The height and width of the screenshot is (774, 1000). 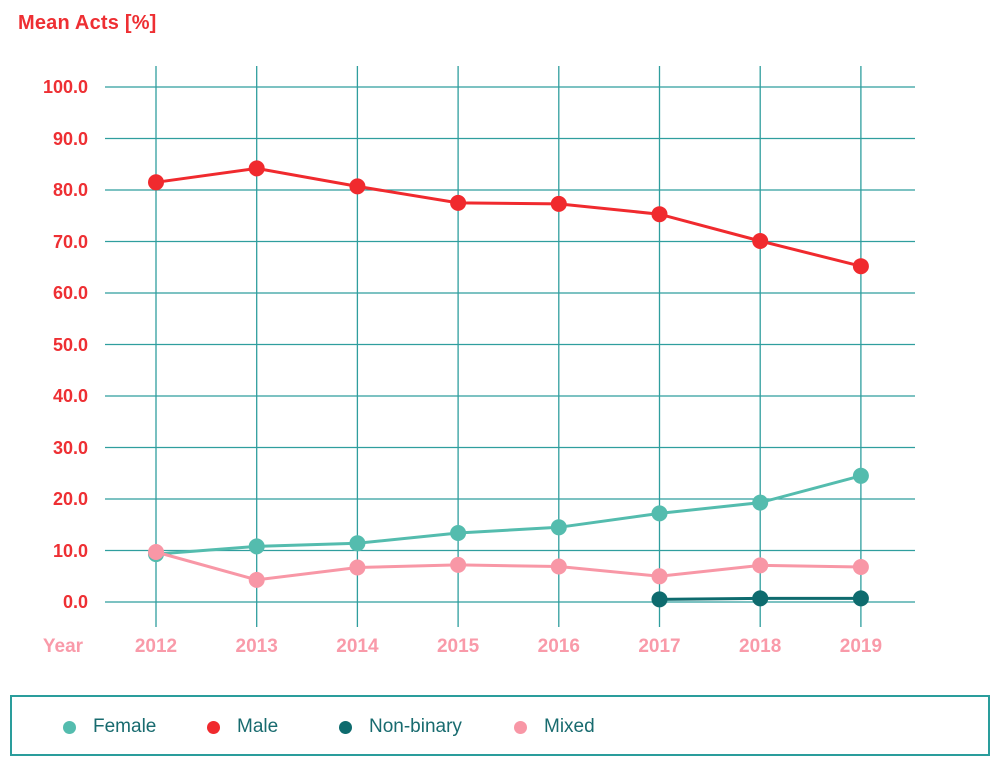 What do you see at coordinates (156, 646) in the screenshot?
I see `x-tick-label: 2012` at bounding box center [156, 646].